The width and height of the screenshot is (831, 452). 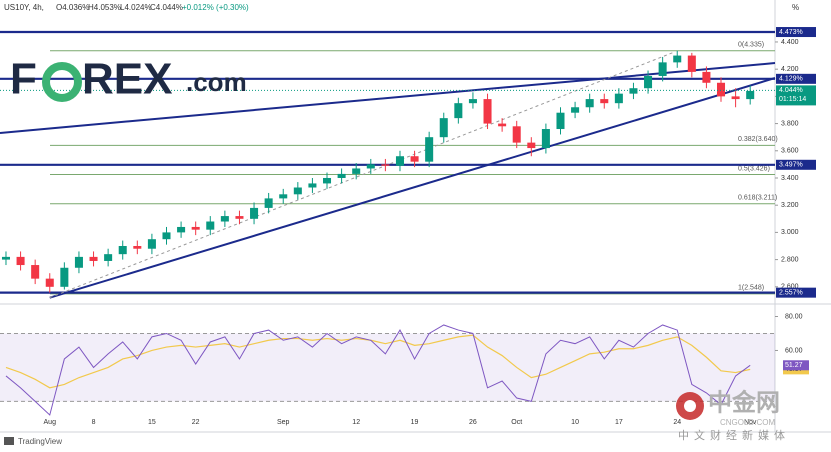 I want to click on x-tick-label: 8, so click(x=94, y=422).